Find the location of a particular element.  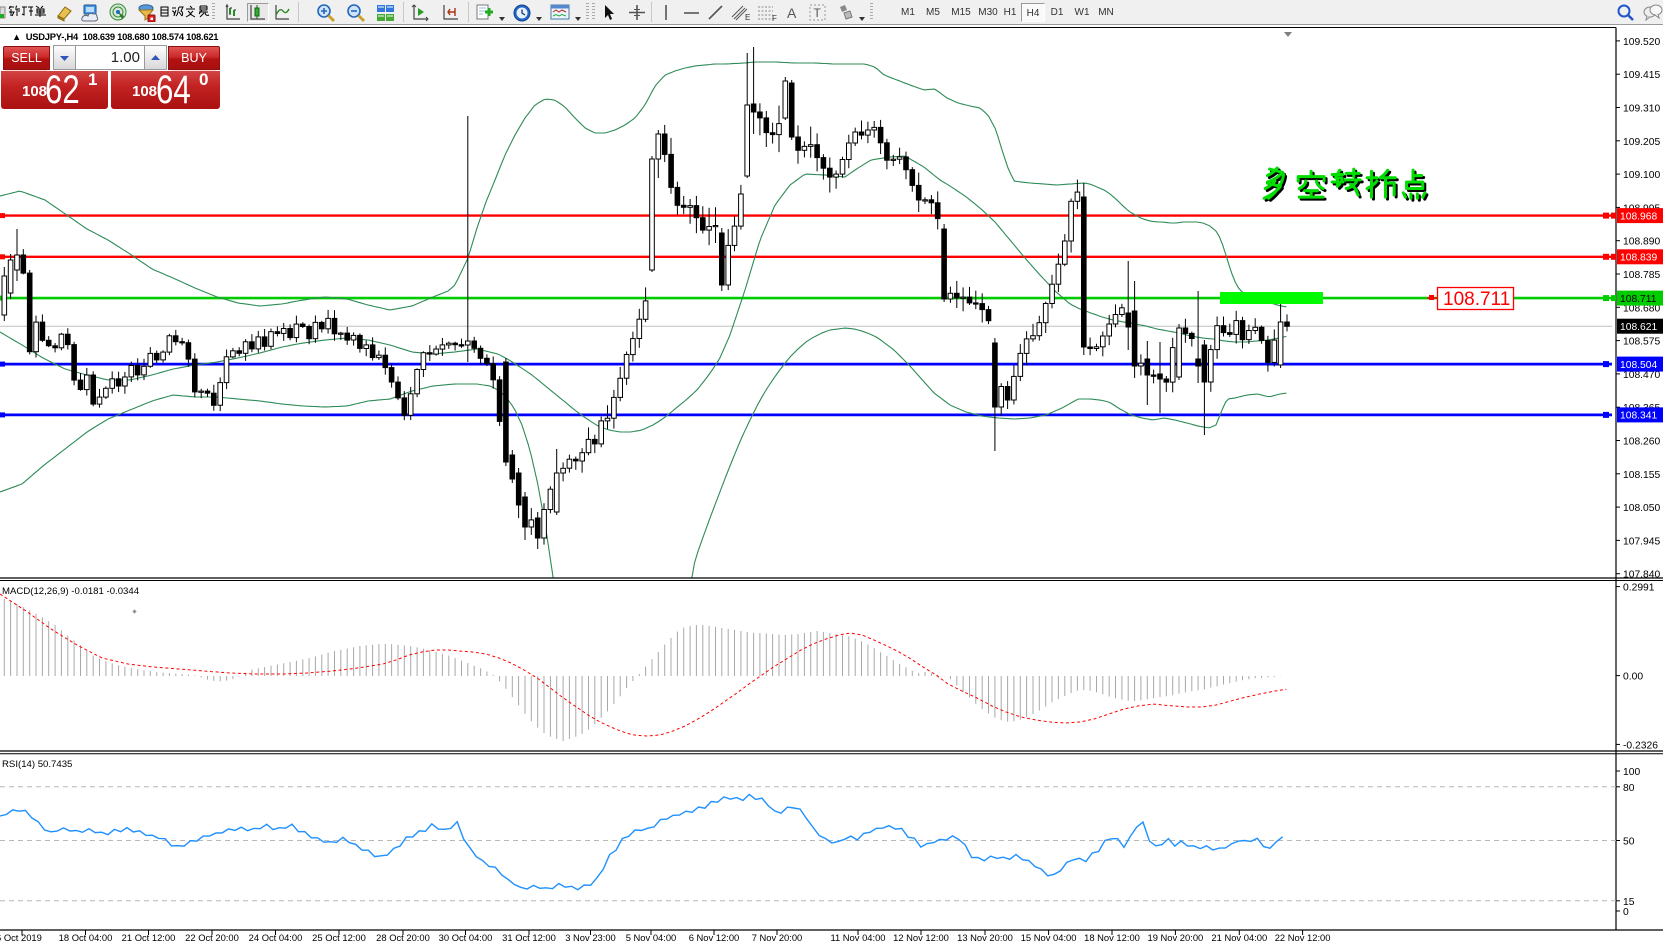

svg-text: 80 is located at coordinates (1629, 788).